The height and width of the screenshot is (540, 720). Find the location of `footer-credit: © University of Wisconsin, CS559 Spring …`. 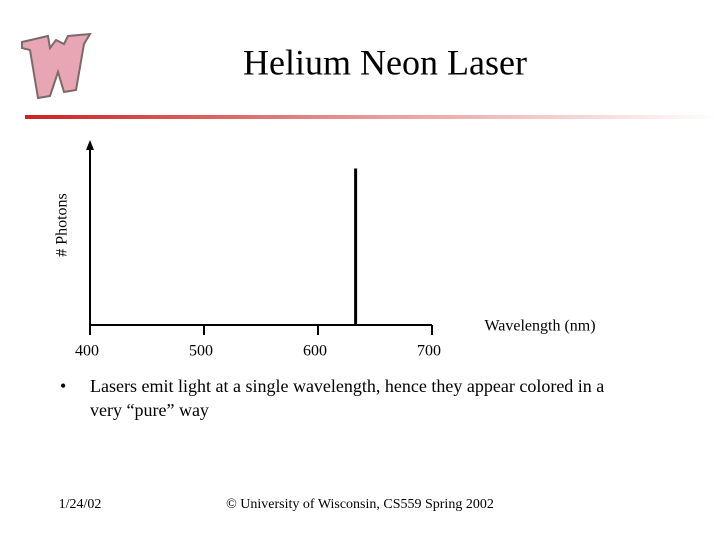

footer-credit: © University of Wisconsin, CS559 Spring … is located at coordinates (360, 504).